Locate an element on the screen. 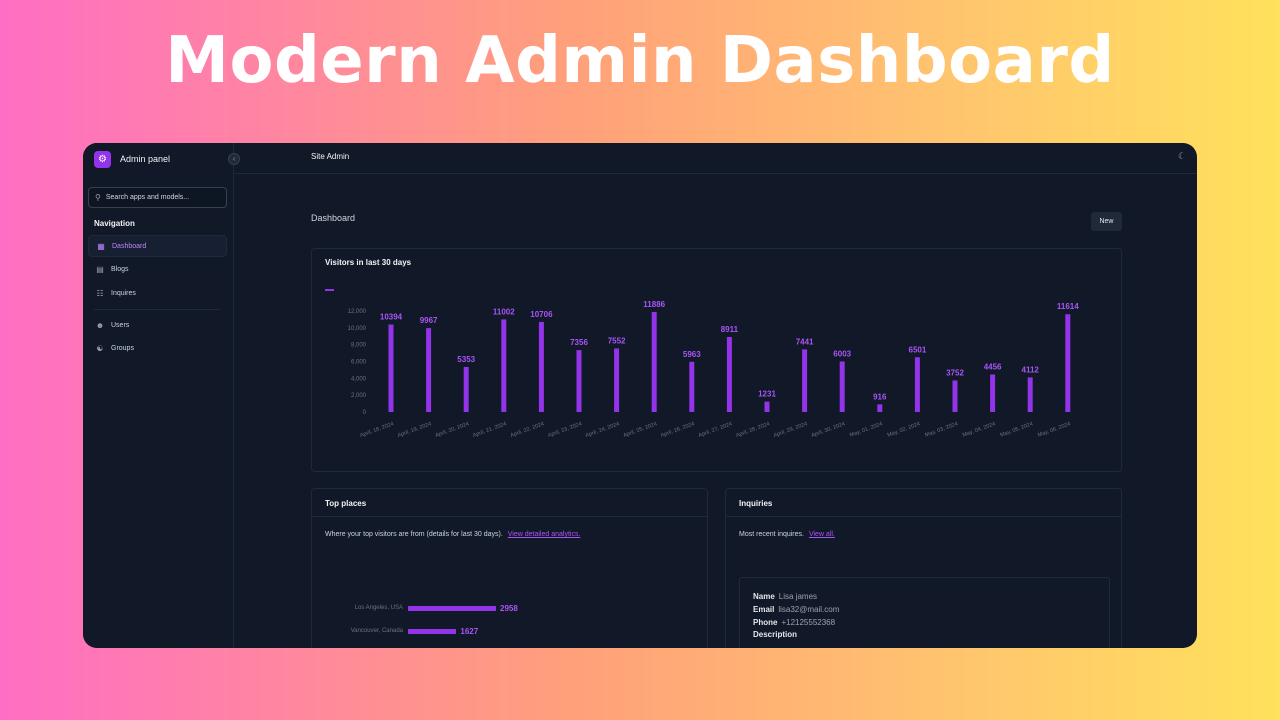 The height and width of the screenshot is (720, 1280). site-title: Site Admin is located at coordinates (330, 156).